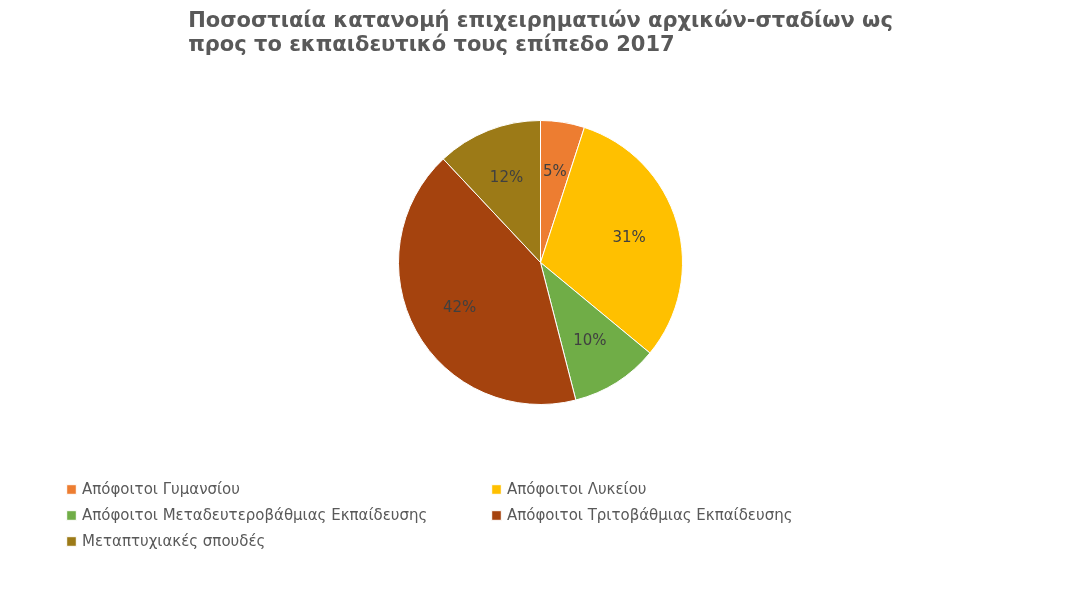 This screenshot has width=1084, height=607. I want to click on data-label: 10%, so click(590, 340).